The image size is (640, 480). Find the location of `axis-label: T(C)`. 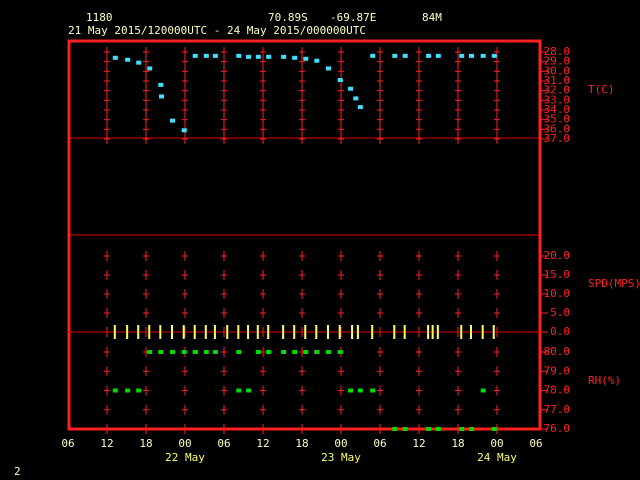

axis-label: T(C) is located at coordinates (601, 89).